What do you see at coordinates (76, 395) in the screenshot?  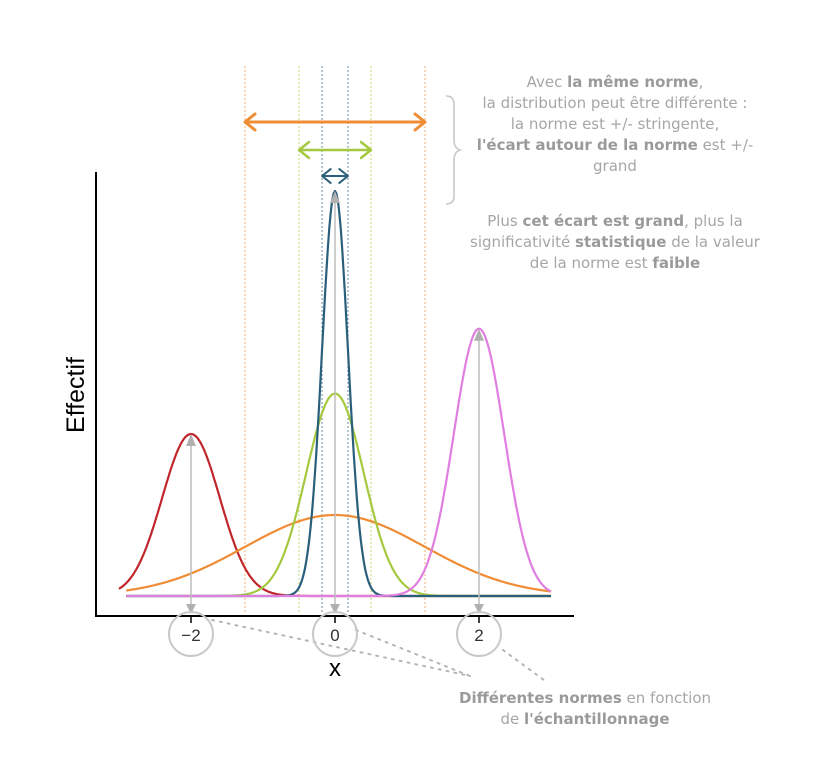 I see `y-axis-title: Effectif` at bounding box center [76, 395].